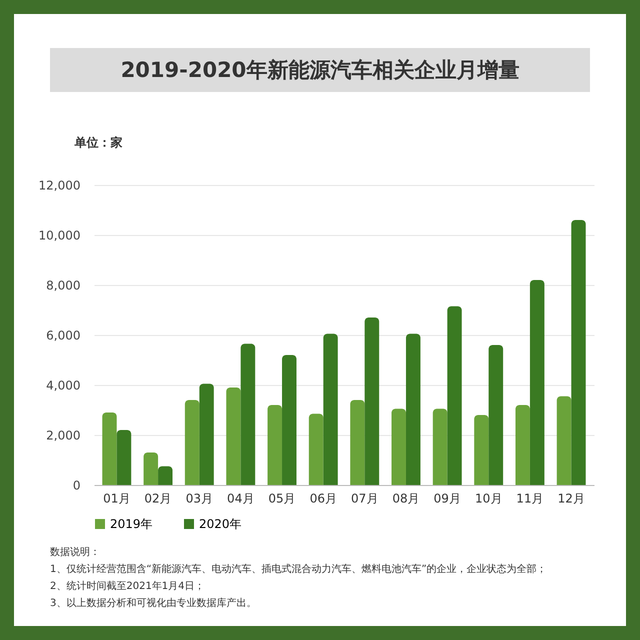 Image resolution: width=640 pixels, height=640 pixels. I want to click on y-tick-label: 0, so click(76, 485).